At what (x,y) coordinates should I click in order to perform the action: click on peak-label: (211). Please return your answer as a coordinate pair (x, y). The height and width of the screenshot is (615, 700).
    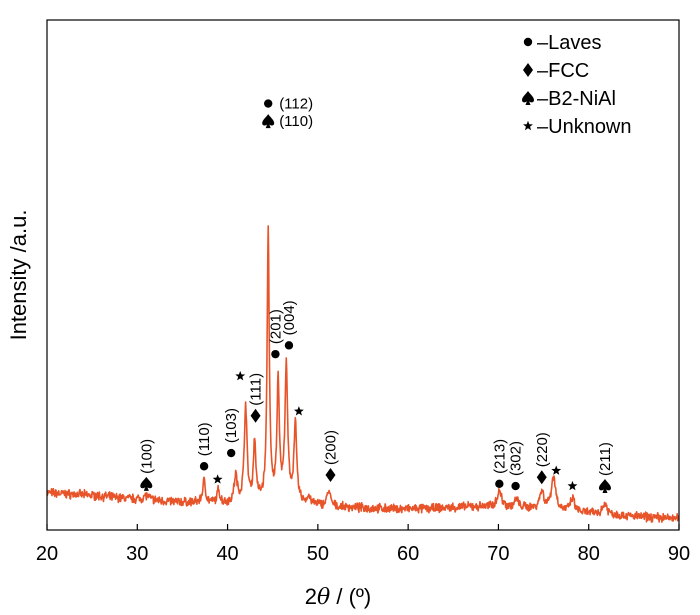
    Looking at the image, I should click on (605, 459).